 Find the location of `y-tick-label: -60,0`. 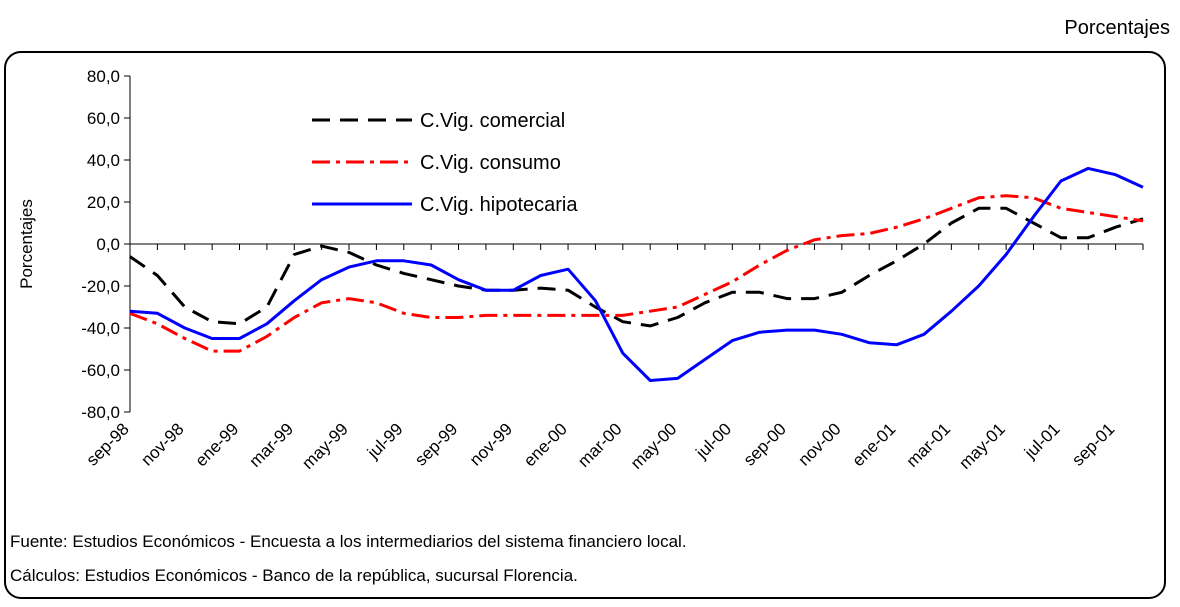

y-tick-label: -60,0 is located at coordinates (100, 370).